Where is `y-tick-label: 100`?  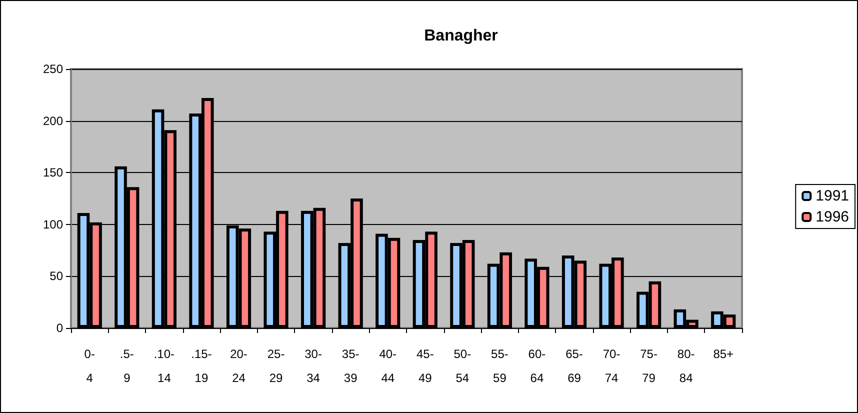
y-tick-label: 100 is located at coordinates (53, 224).